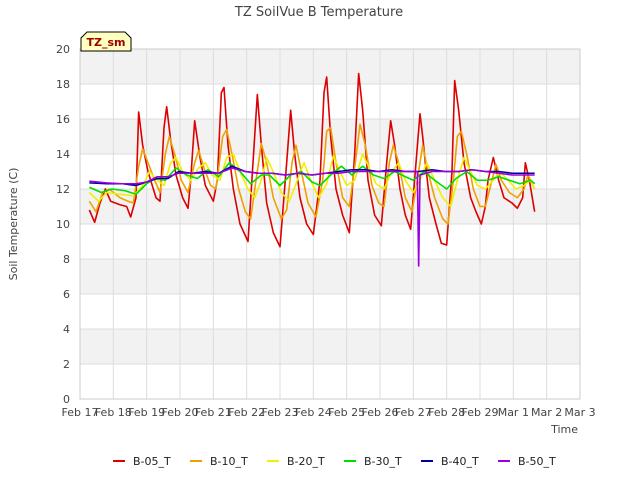  Describe the element at coordinates (66, 259) in the screenshot. I see `y-tick-label: 8` at that location.